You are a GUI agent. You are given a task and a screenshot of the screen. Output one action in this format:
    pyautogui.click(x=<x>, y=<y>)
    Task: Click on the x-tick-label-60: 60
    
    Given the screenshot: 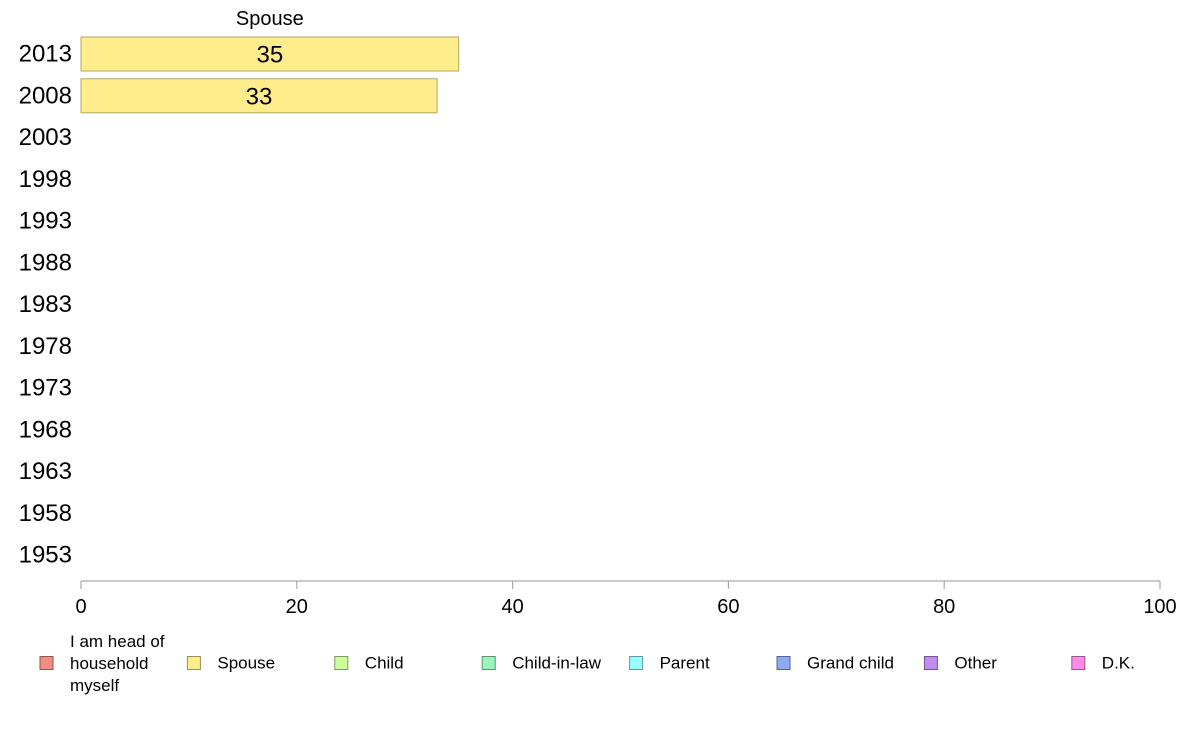 What is the action you would take?
    pyautogui.click(x=728, y=607)
    